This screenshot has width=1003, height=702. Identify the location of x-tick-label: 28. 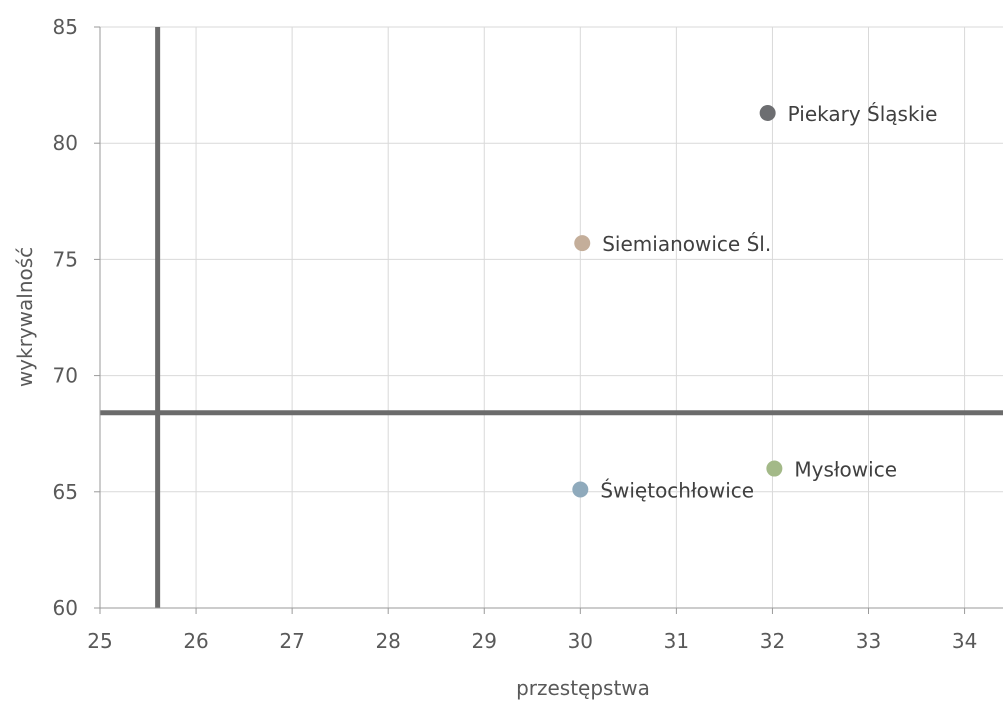
(387, 641).